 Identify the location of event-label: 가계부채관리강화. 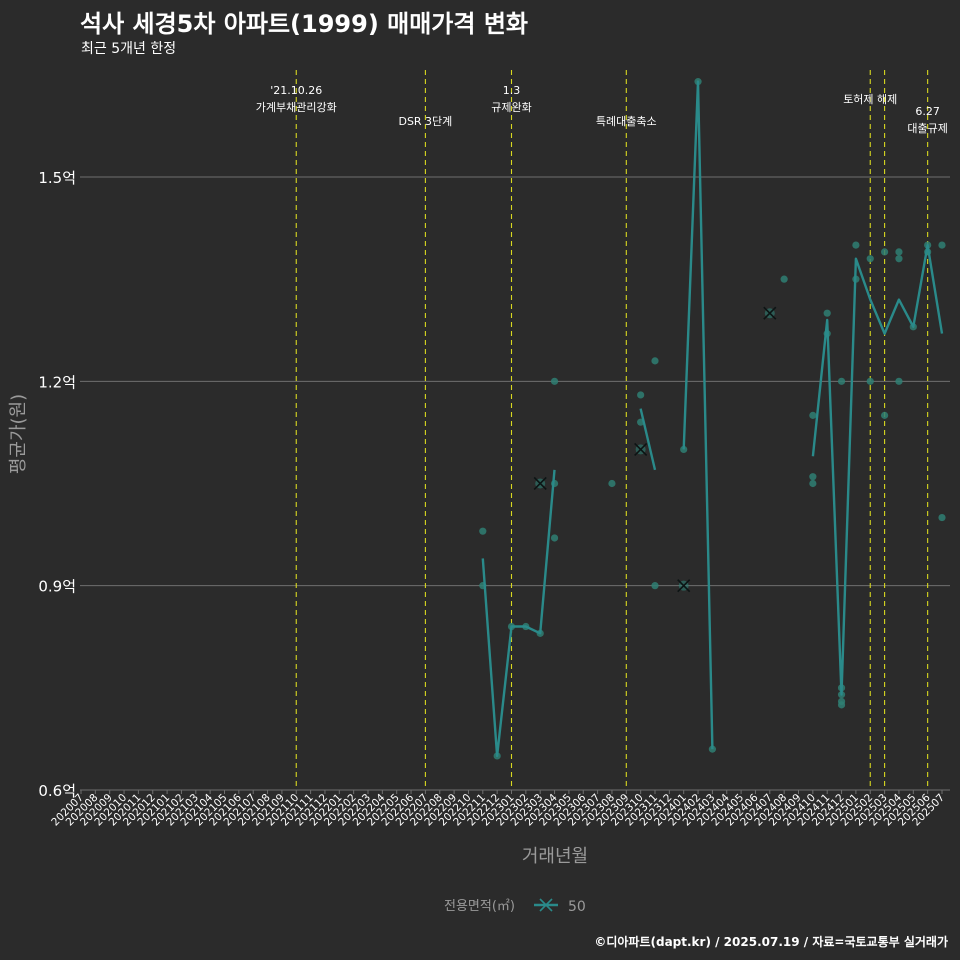
(296, 107).